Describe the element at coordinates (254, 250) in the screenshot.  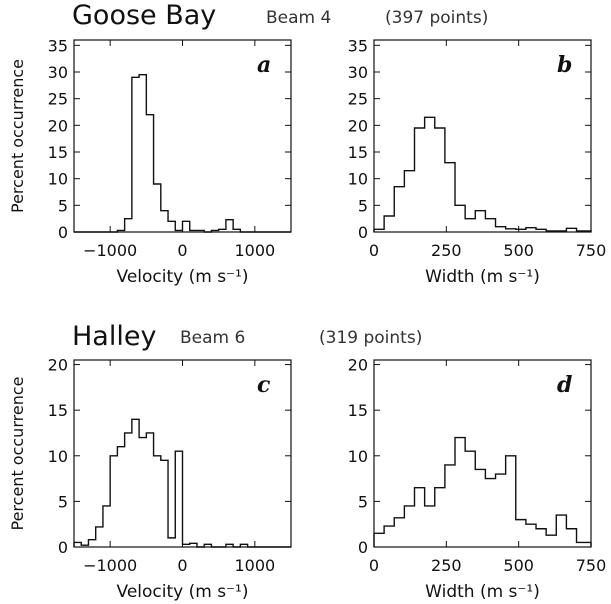
I see `x-tick-label: 1000` at that location.